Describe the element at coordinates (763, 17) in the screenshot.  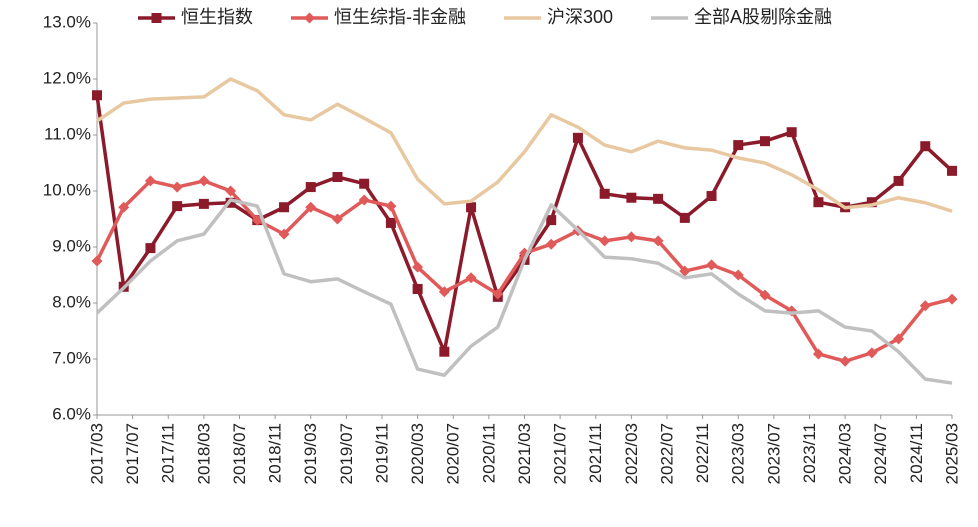
I see `legend-label: 全部A股剔除金融` at that location.